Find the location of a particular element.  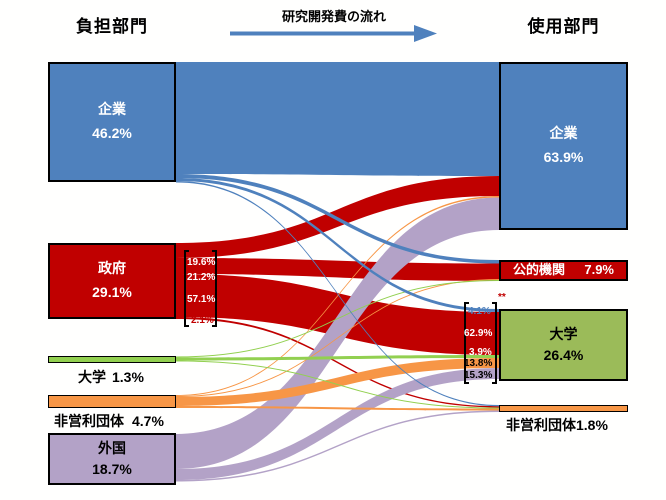

flow-companies-to-universities is located at coordinates (337, 245).